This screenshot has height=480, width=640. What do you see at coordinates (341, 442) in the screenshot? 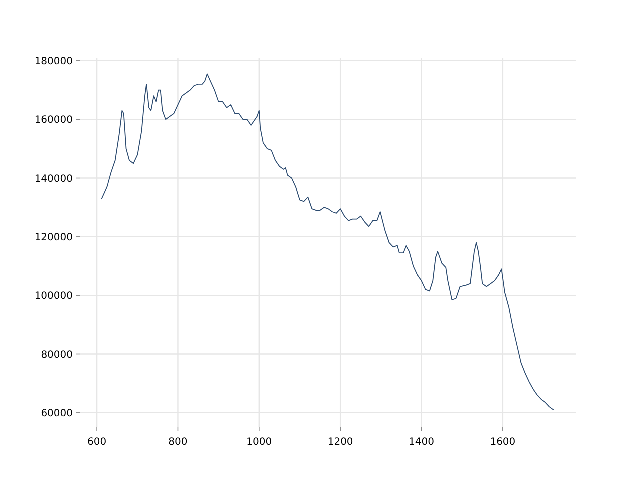
I see `x-tick-label: 1200` at bounding box center [341, 442].